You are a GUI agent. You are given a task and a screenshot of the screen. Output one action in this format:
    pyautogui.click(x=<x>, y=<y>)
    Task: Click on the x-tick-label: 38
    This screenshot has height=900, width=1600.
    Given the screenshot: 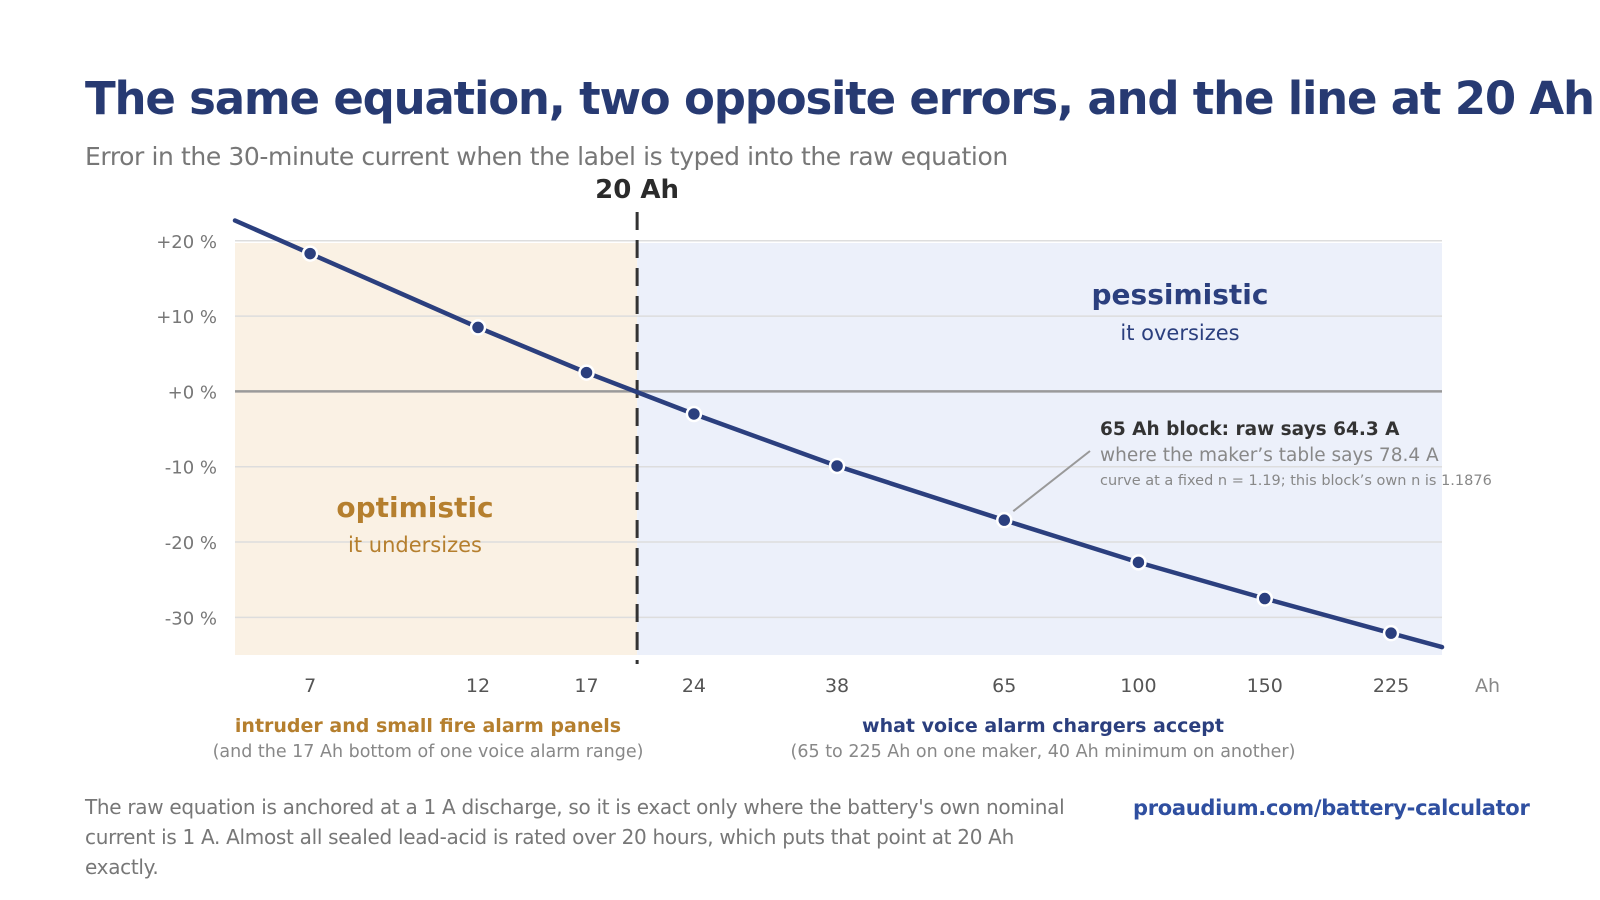 What is the action you would take?
    pyautogui.click(x=837, y=686)
    